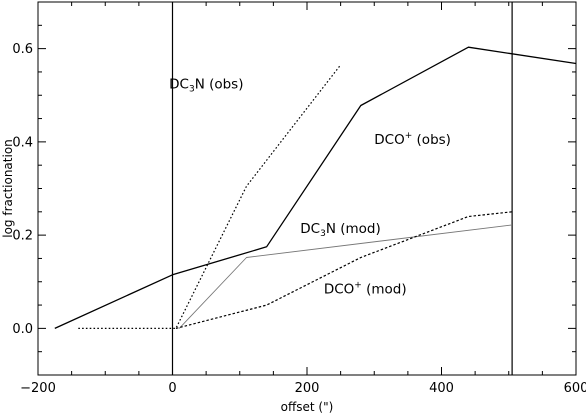 The image size is (586, 415). What do you see at coordinates (365, 288) in the screenshot?
I see `series-annotation: DCO+ (mod)` at bounding box center [365, 288].